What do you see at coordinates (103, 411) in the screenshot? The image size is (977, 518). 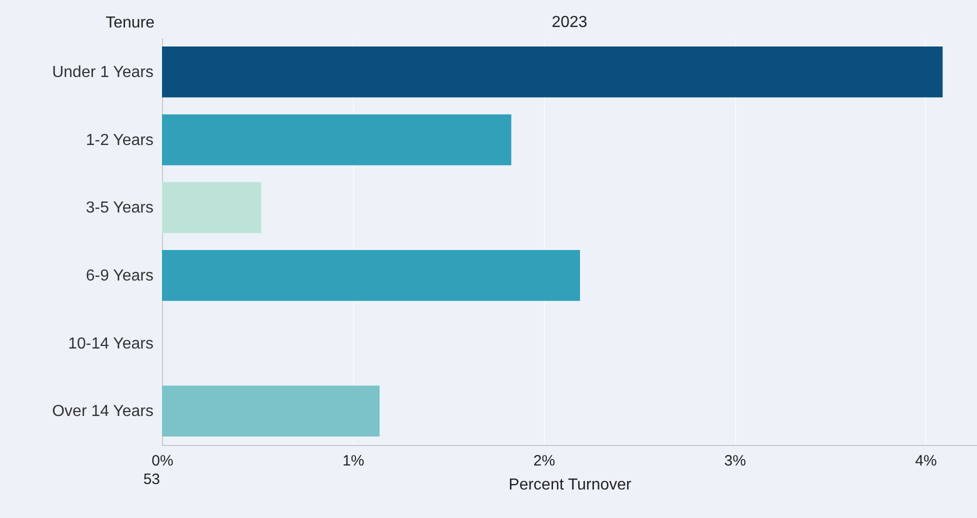 I see `y-tick-label: Over 14 Years` at bounding box center [103, 411].